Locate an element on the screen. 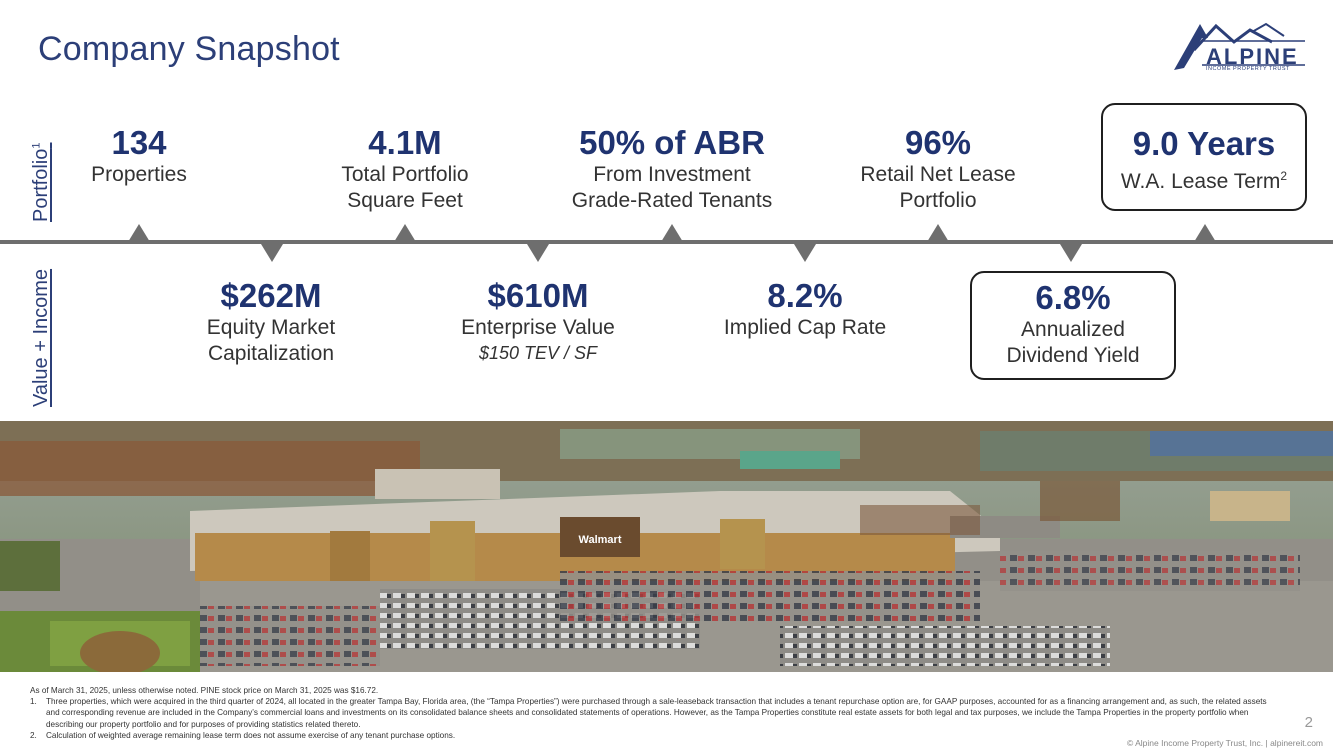 Image resolution: width=1333 pixels, height=749 pixels. metric-label: Retail Net Lease is located at coordinates (938, 174).